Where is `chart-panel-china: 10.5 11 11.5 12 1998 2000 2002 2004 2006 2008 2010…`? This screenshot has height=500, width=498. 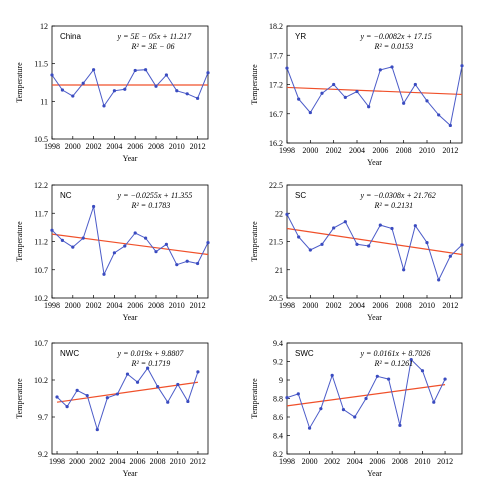
chart-panel-china: 10.5 11 11.5 12 1998 2000 2002 2004 2006 2008 2010… is located at coordinates (112, 92).